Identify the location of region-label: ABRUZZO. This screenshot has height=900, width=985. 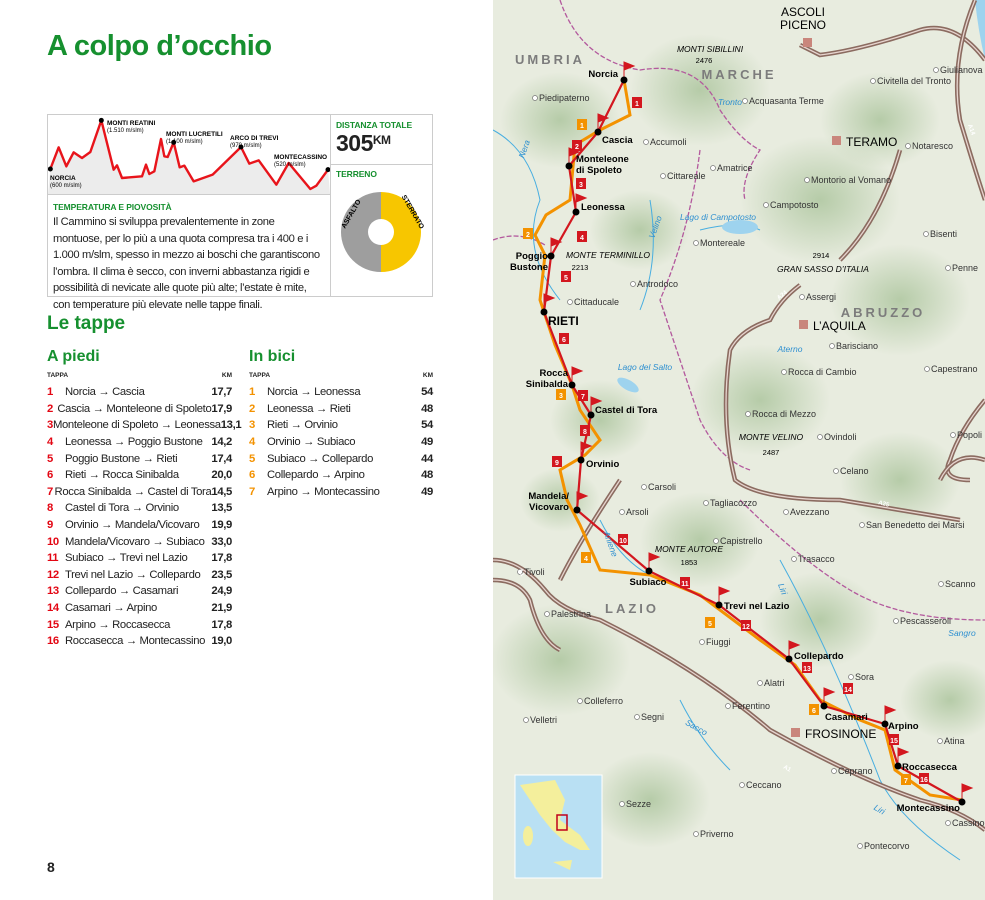
(883, 312).